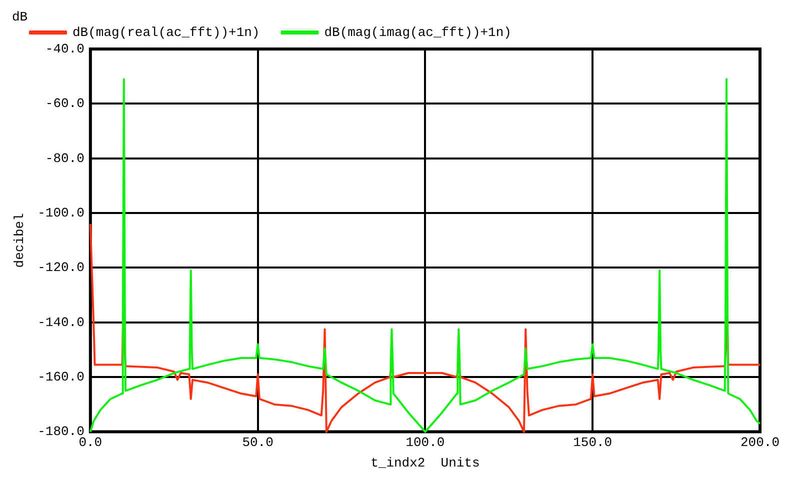  What do you see at coordinates (258, 442) in the screenshot?
I see `x-tick-label: 50.0` at bounding box center [258, 442].